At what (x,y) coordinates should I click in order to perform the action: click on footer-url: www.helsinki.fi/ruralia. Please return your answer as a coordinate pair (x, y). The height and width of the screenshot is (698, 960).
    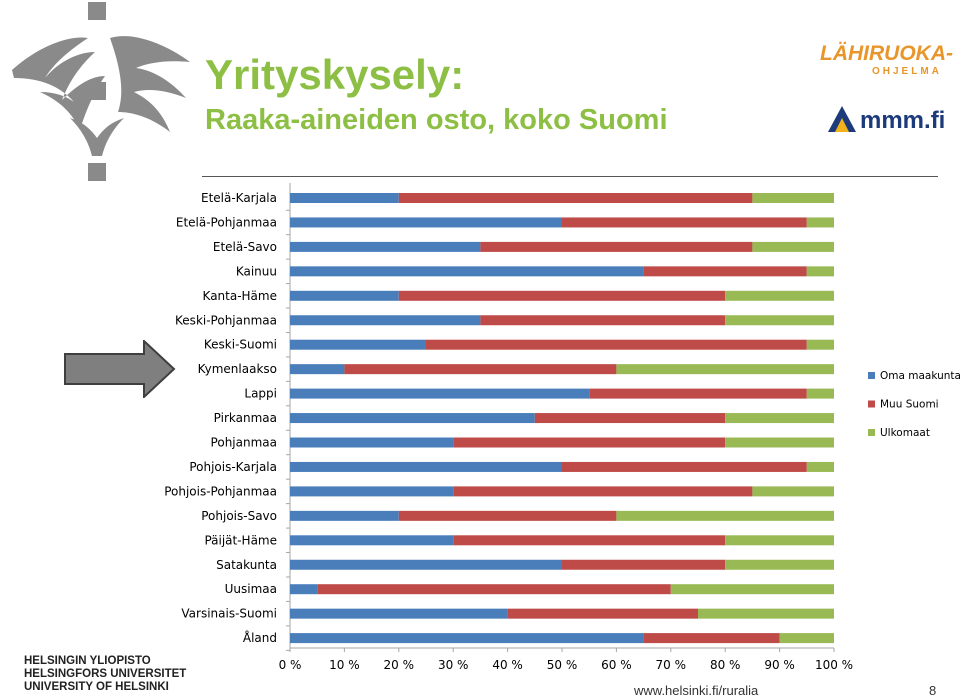
    Looking at the image, I should click on (696, 690).